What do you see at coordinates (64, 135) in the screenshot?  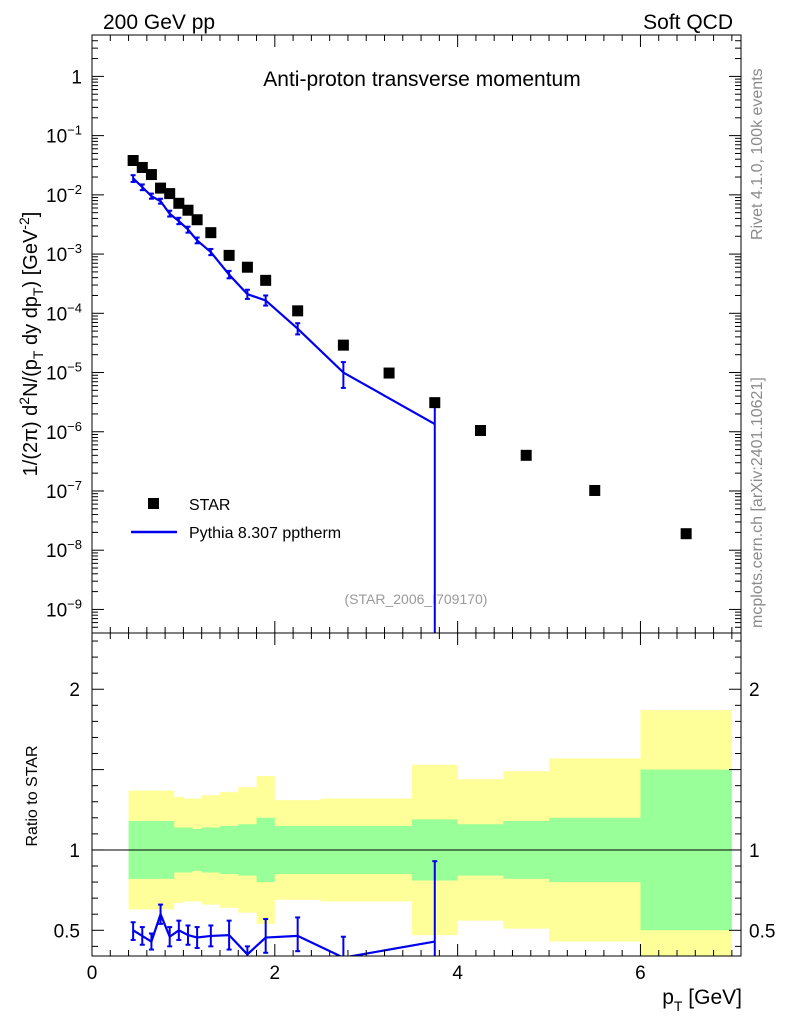 I see `y-tick-label: 10⁻¹` at bounding box center [64, 135].